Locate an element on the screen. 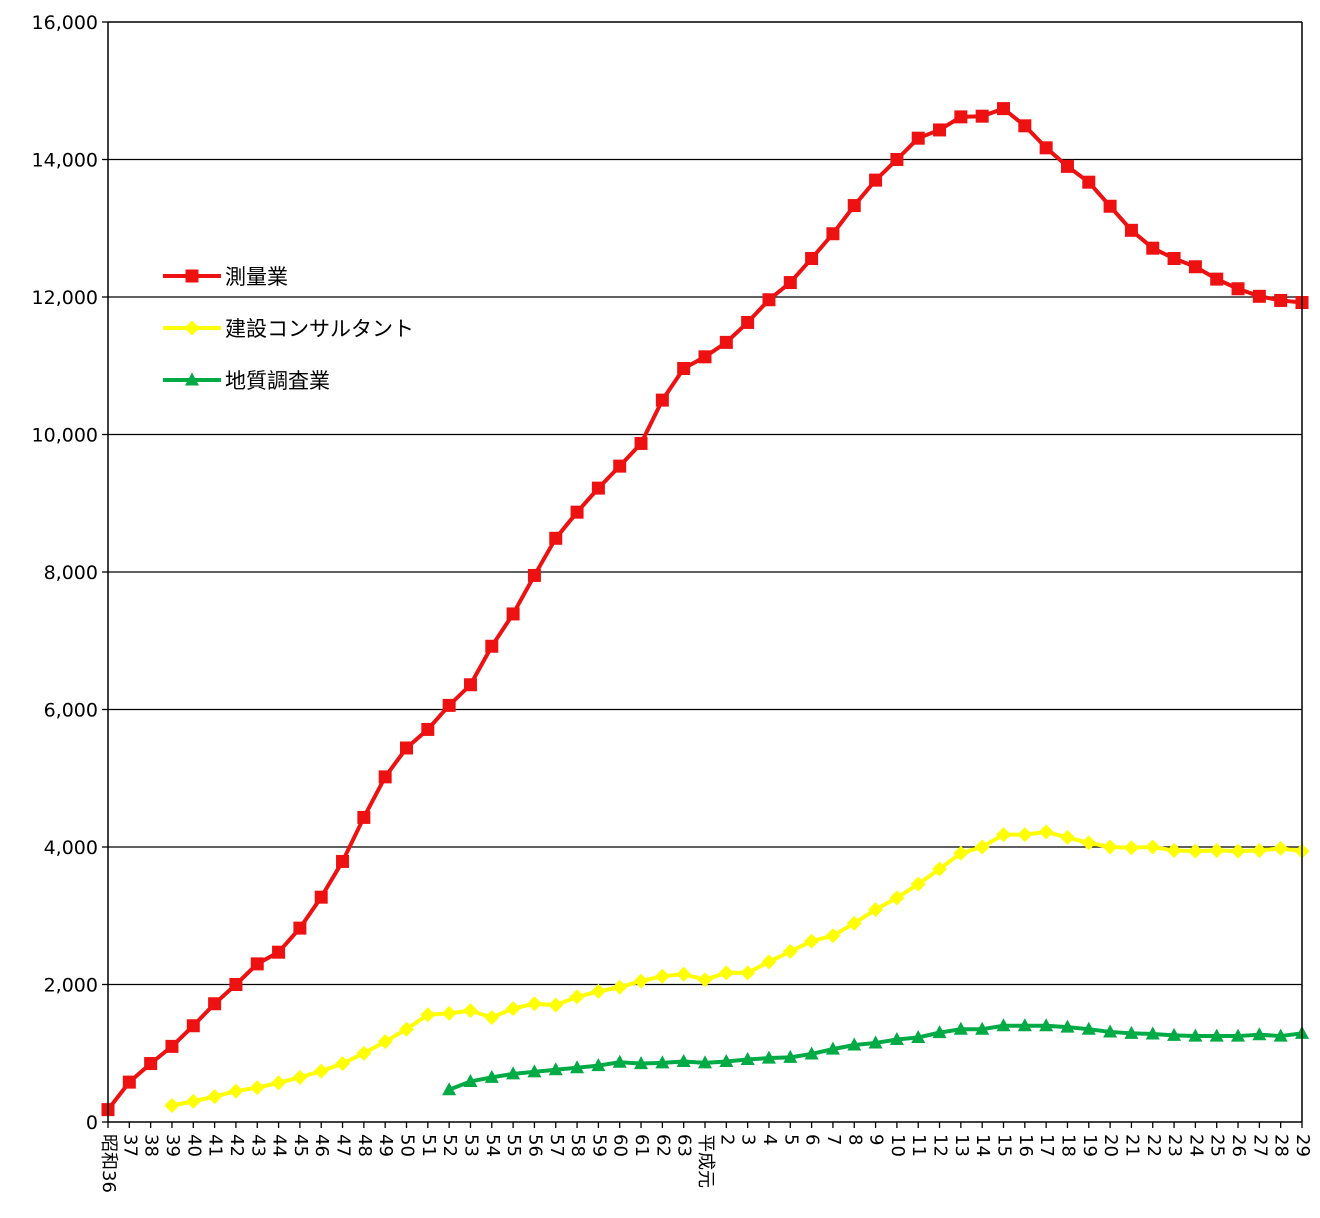 The width and height of the screenshot is (1320, 1218). x-tick-label: 56 is located at coordinates (534, 1145).